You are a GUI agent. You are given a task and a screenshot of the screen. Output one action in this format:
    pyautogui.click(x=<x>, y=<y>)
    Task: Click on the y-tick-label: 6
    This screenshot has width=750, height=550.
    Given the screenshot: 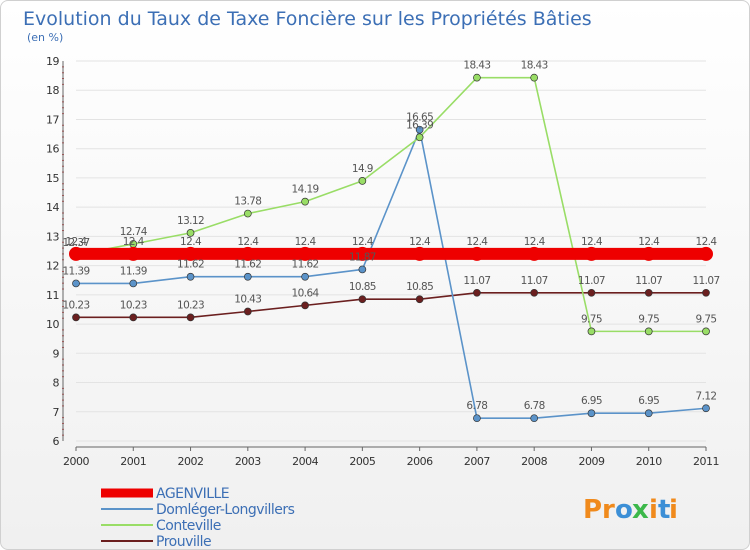 What is the action you would take?
    pyautogui.click(x=56, y=441)
    